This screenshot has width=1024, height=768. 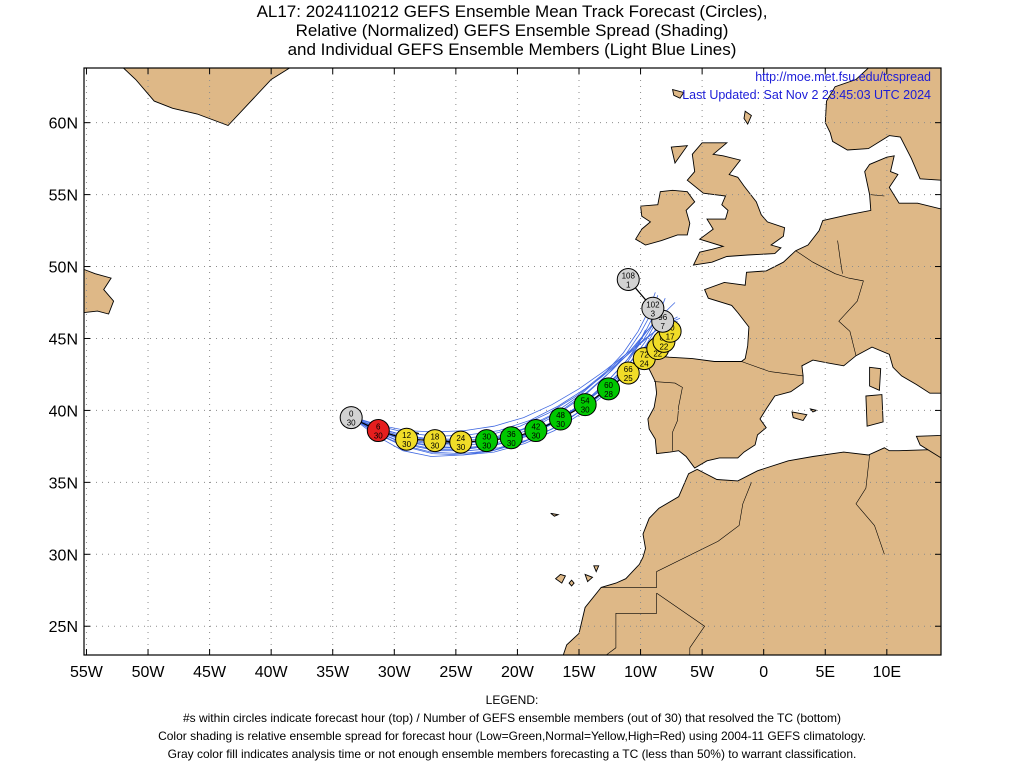 I want to click on latitude-label: 55N, so click(x=63, y=196).